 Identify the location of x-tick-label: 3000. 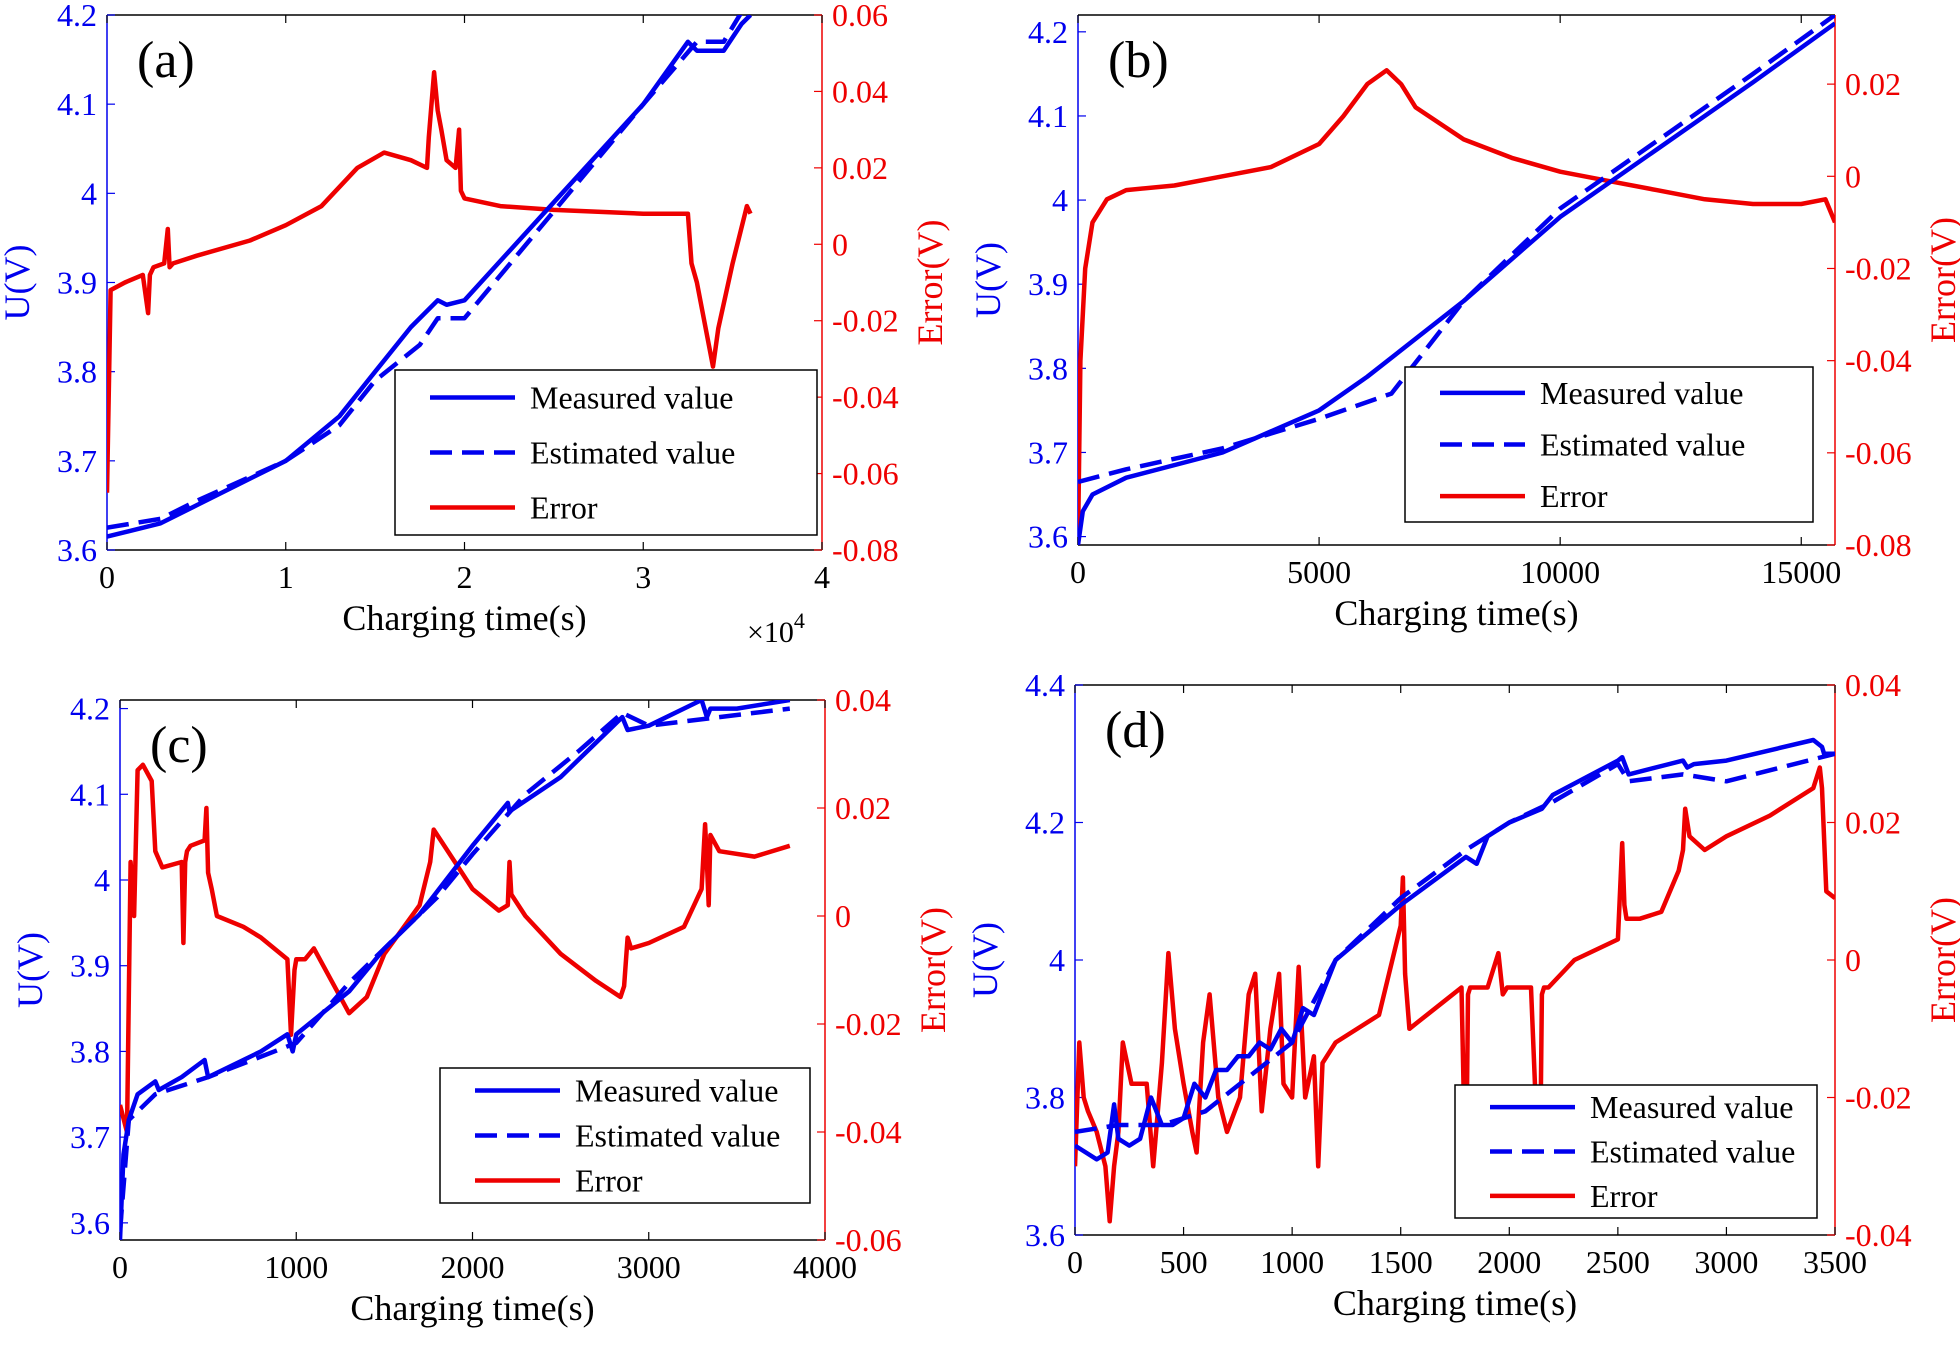
(649, 1267).